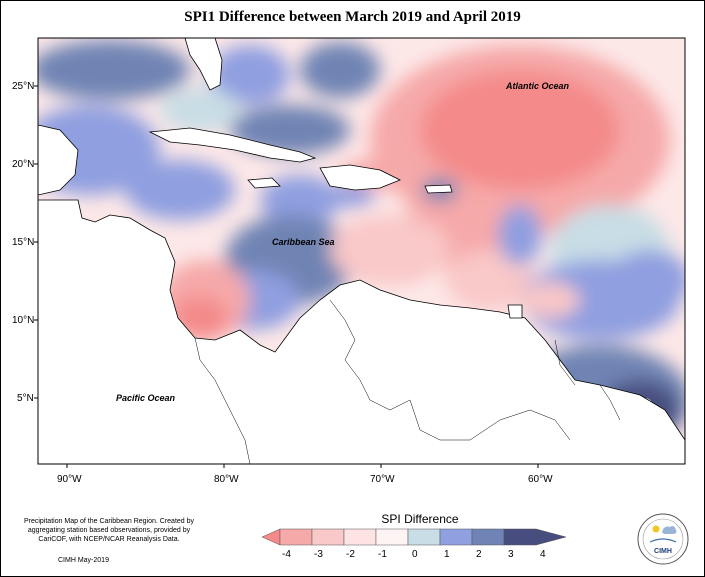 The width and height of the screenshot is (705, 577). I want to click on legend-tick: 2, so click(479, 554).